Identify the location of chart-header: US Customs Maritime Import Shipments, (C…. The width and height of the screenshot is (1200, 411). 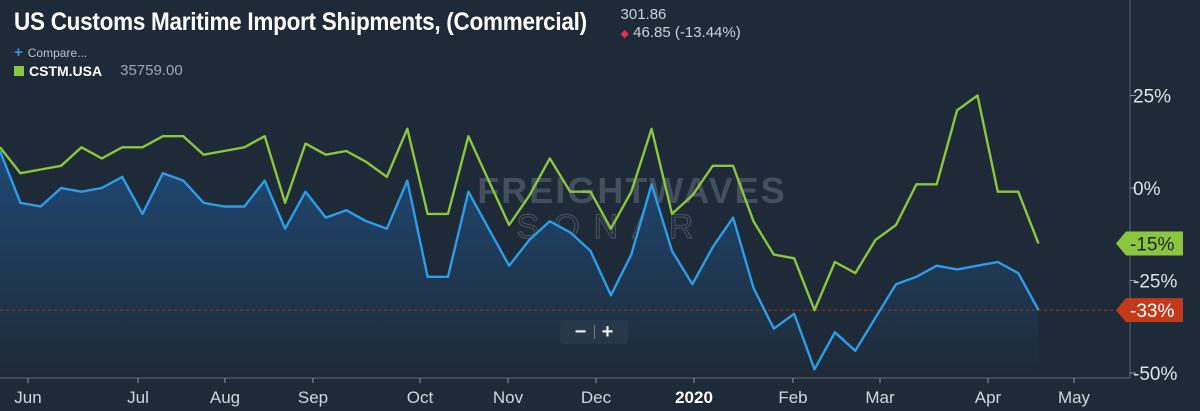
(377, 42).